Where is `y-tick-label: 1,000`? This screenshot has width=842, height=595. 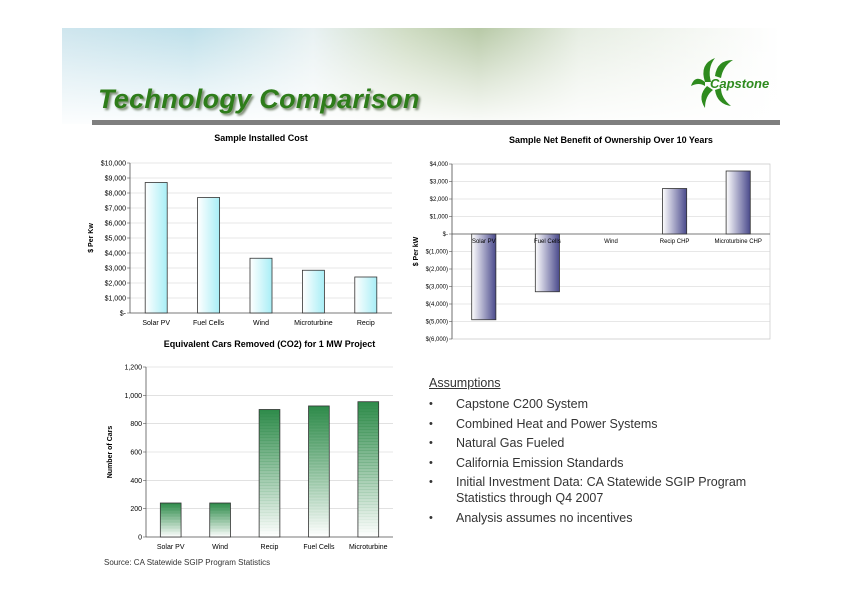
y-tick-label: 1,000 is located at coordinates (133, 396).